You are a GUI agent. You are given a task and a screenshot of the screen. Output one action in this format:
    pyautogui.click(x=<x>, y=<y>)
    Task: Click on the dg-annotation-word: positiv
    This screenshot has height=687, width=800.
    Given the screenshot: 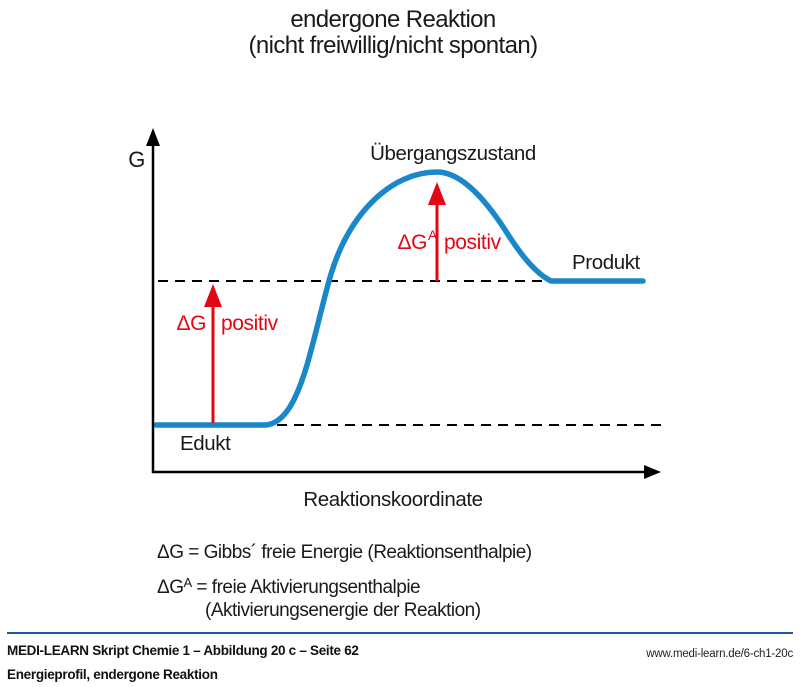 What is the action you would take?
    pyautogui.click(x=250, y=323)
    